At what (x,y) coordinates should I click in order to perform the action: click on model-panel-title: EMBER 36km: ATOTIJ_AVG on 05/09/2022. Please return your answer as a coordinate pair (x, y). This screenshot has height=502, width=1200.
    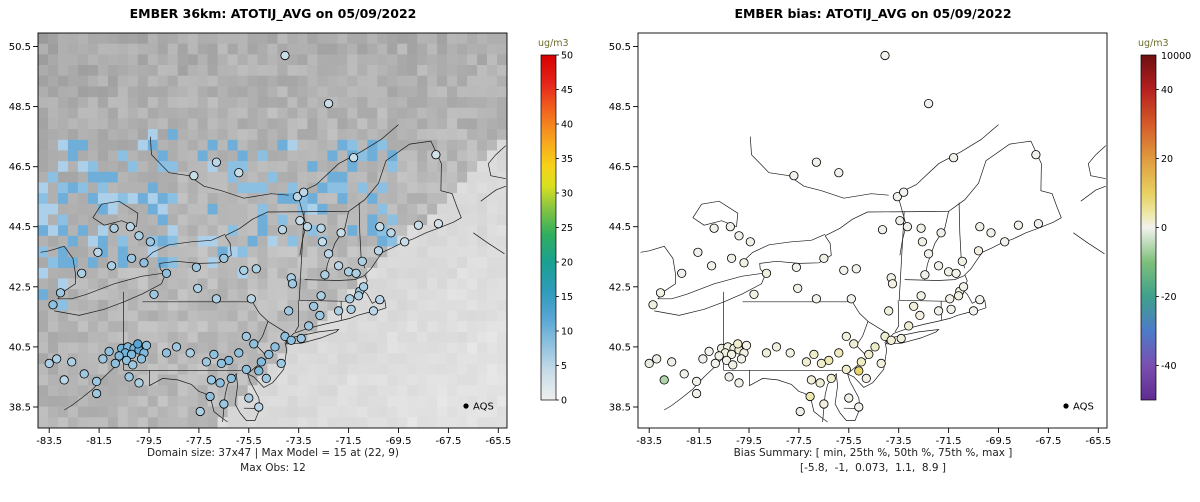
    Looking at the image, I should click on (273, 13).